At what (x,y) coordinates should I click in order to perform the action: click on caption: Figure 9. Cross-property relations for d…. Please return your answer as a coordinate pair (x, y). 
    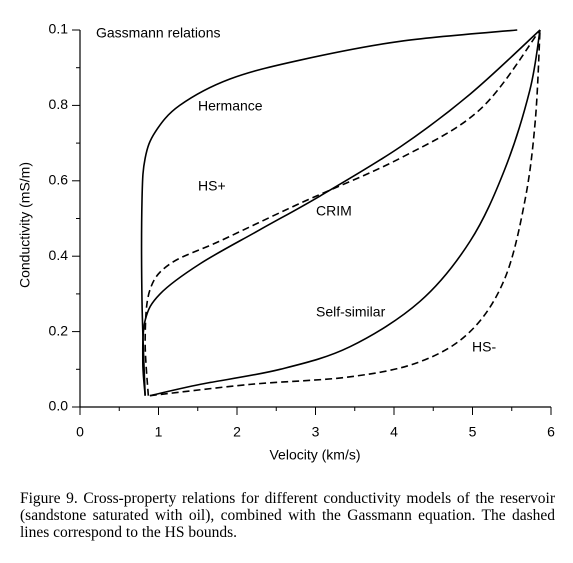
    Looking at the image, I should click on (287, 515).